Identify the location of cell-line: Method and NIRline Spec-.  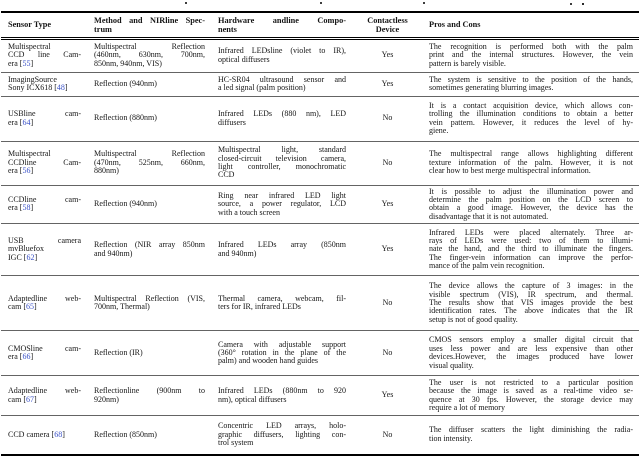
(149, 20).